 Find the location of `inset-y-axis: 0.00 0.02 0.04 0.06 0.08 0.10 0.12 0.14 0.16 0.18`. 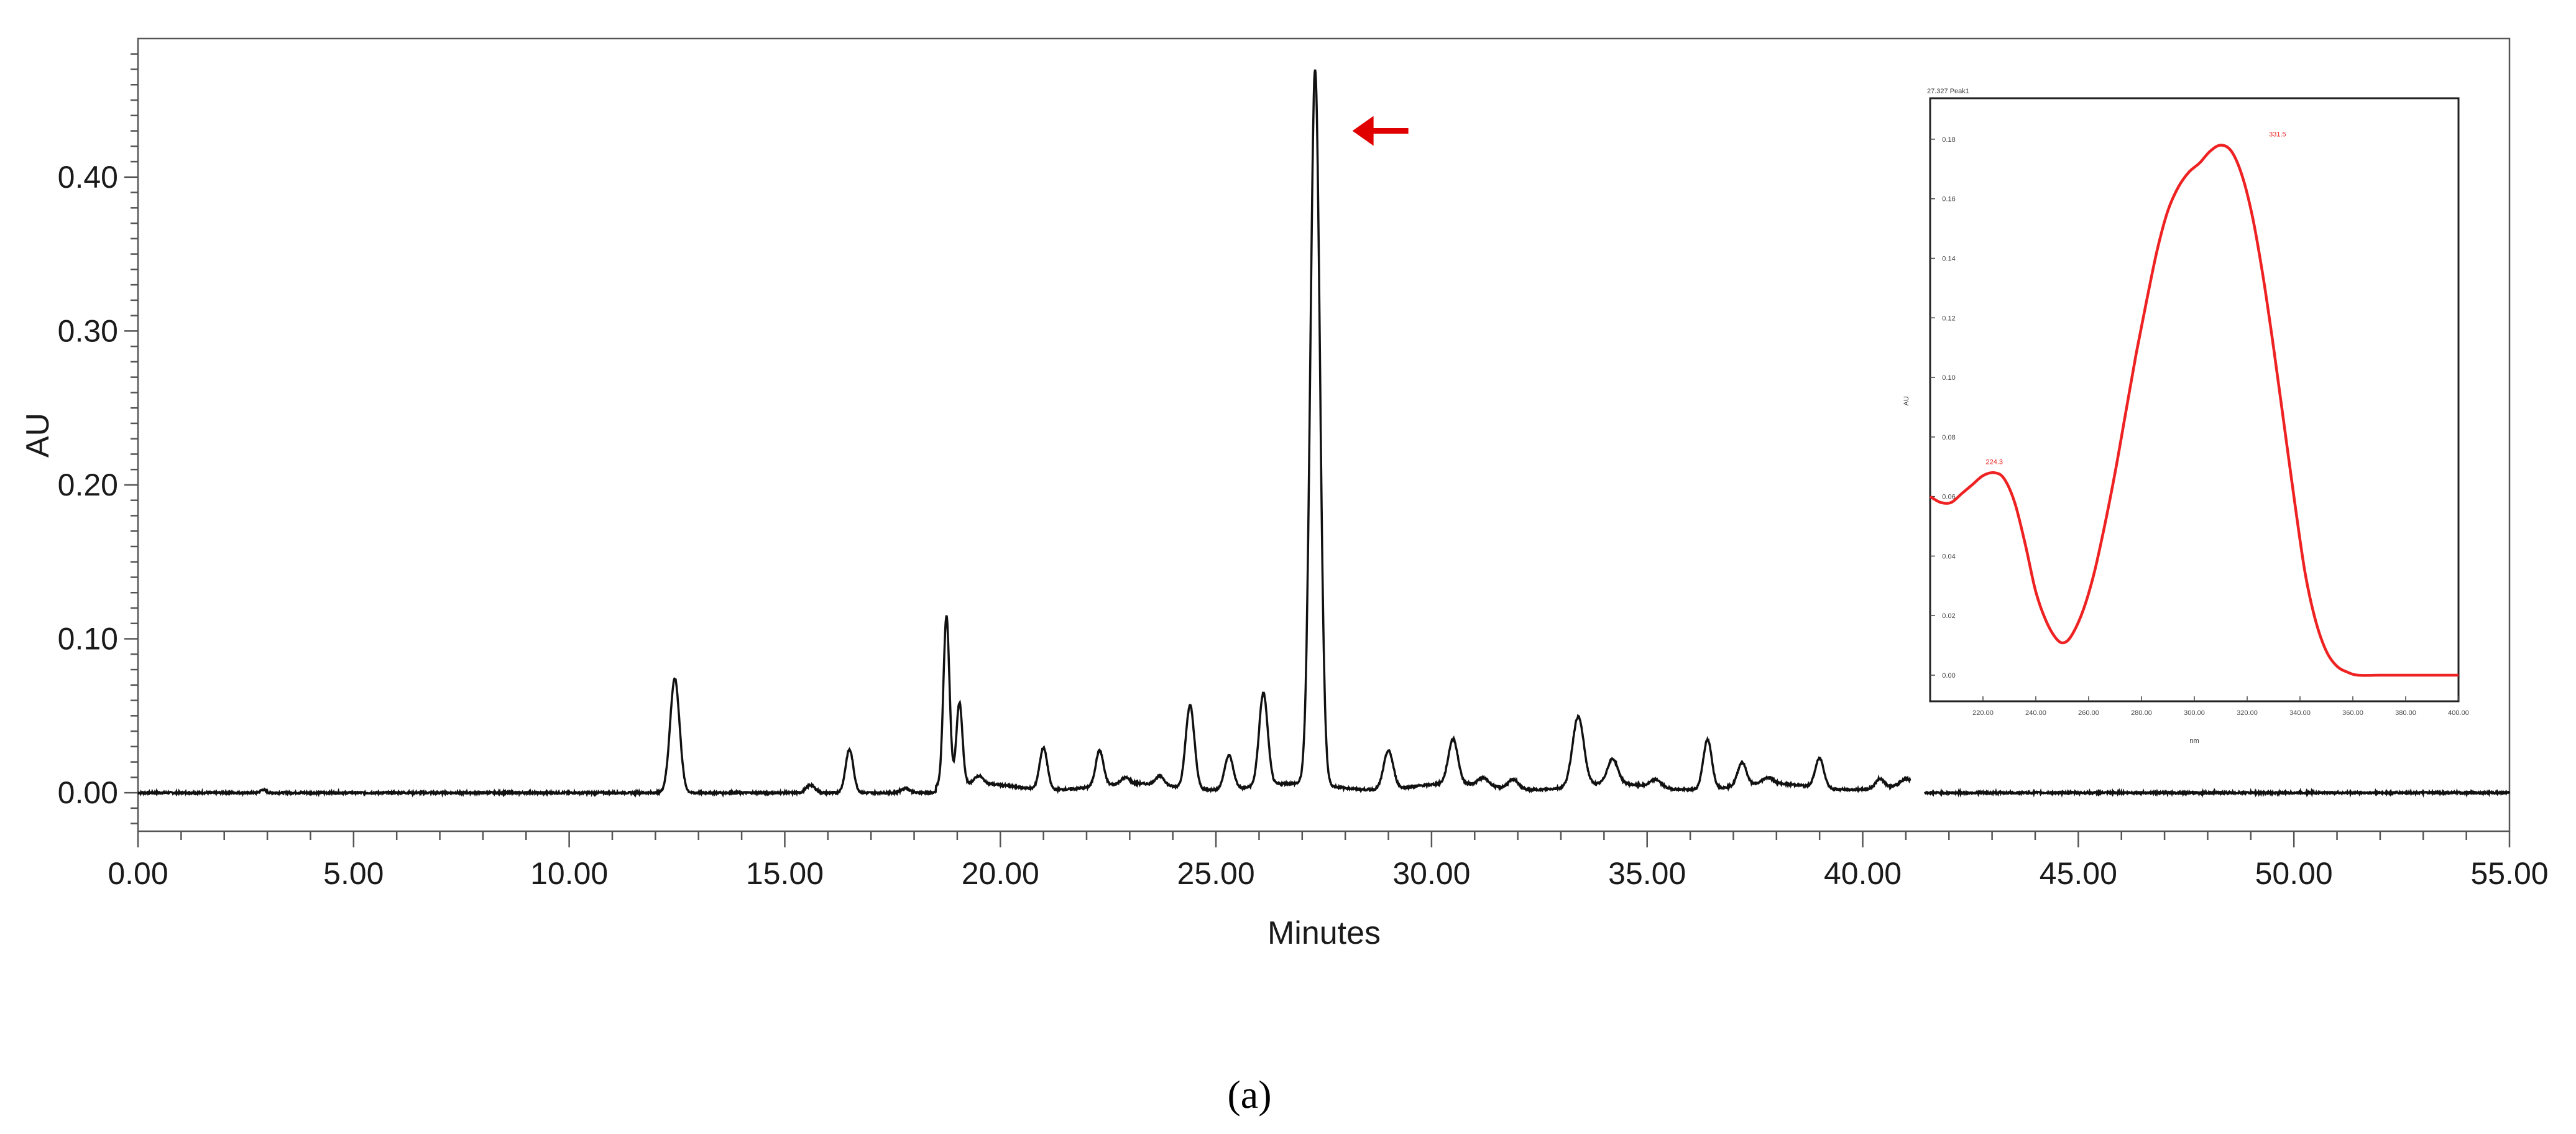

inset-y-axis: 0.00 0.02 0.04 0.06 0.08 0.10 0.12 0.14 0.16 0.18 is located at coordinates (1943, 408).